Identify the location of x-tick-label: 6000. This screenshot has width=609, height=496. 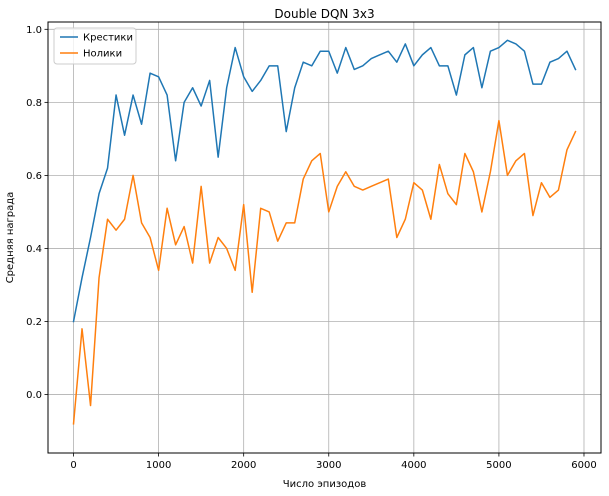
(583, 465).